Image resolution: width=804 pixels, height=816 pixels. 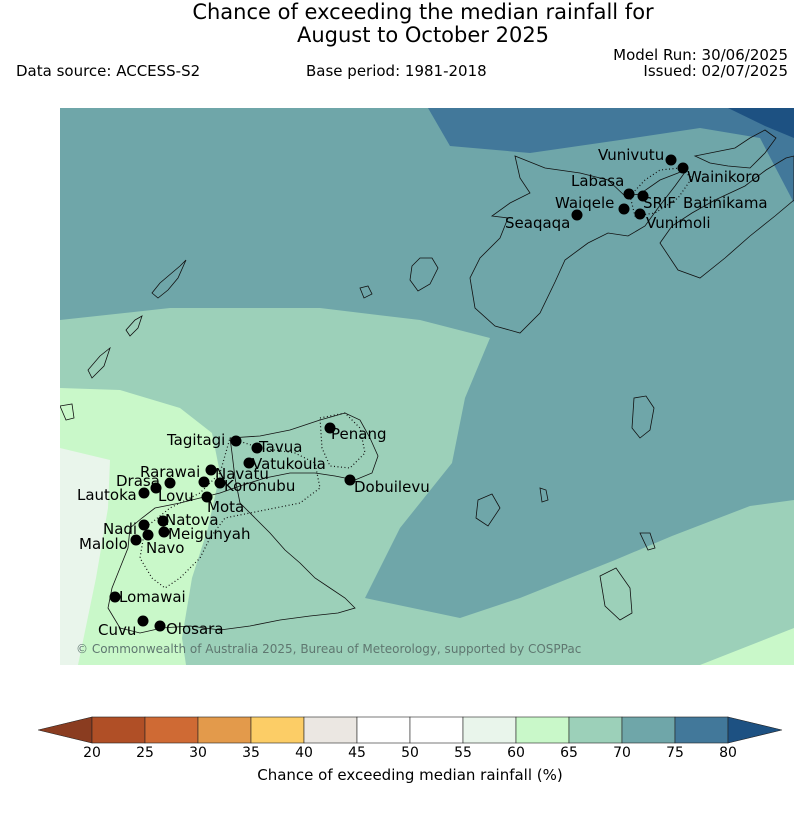 What do you see at coordinates (357, 753) in the screenshot?
I see `colorbar-tick: 45` at bounding box center [357, 753].